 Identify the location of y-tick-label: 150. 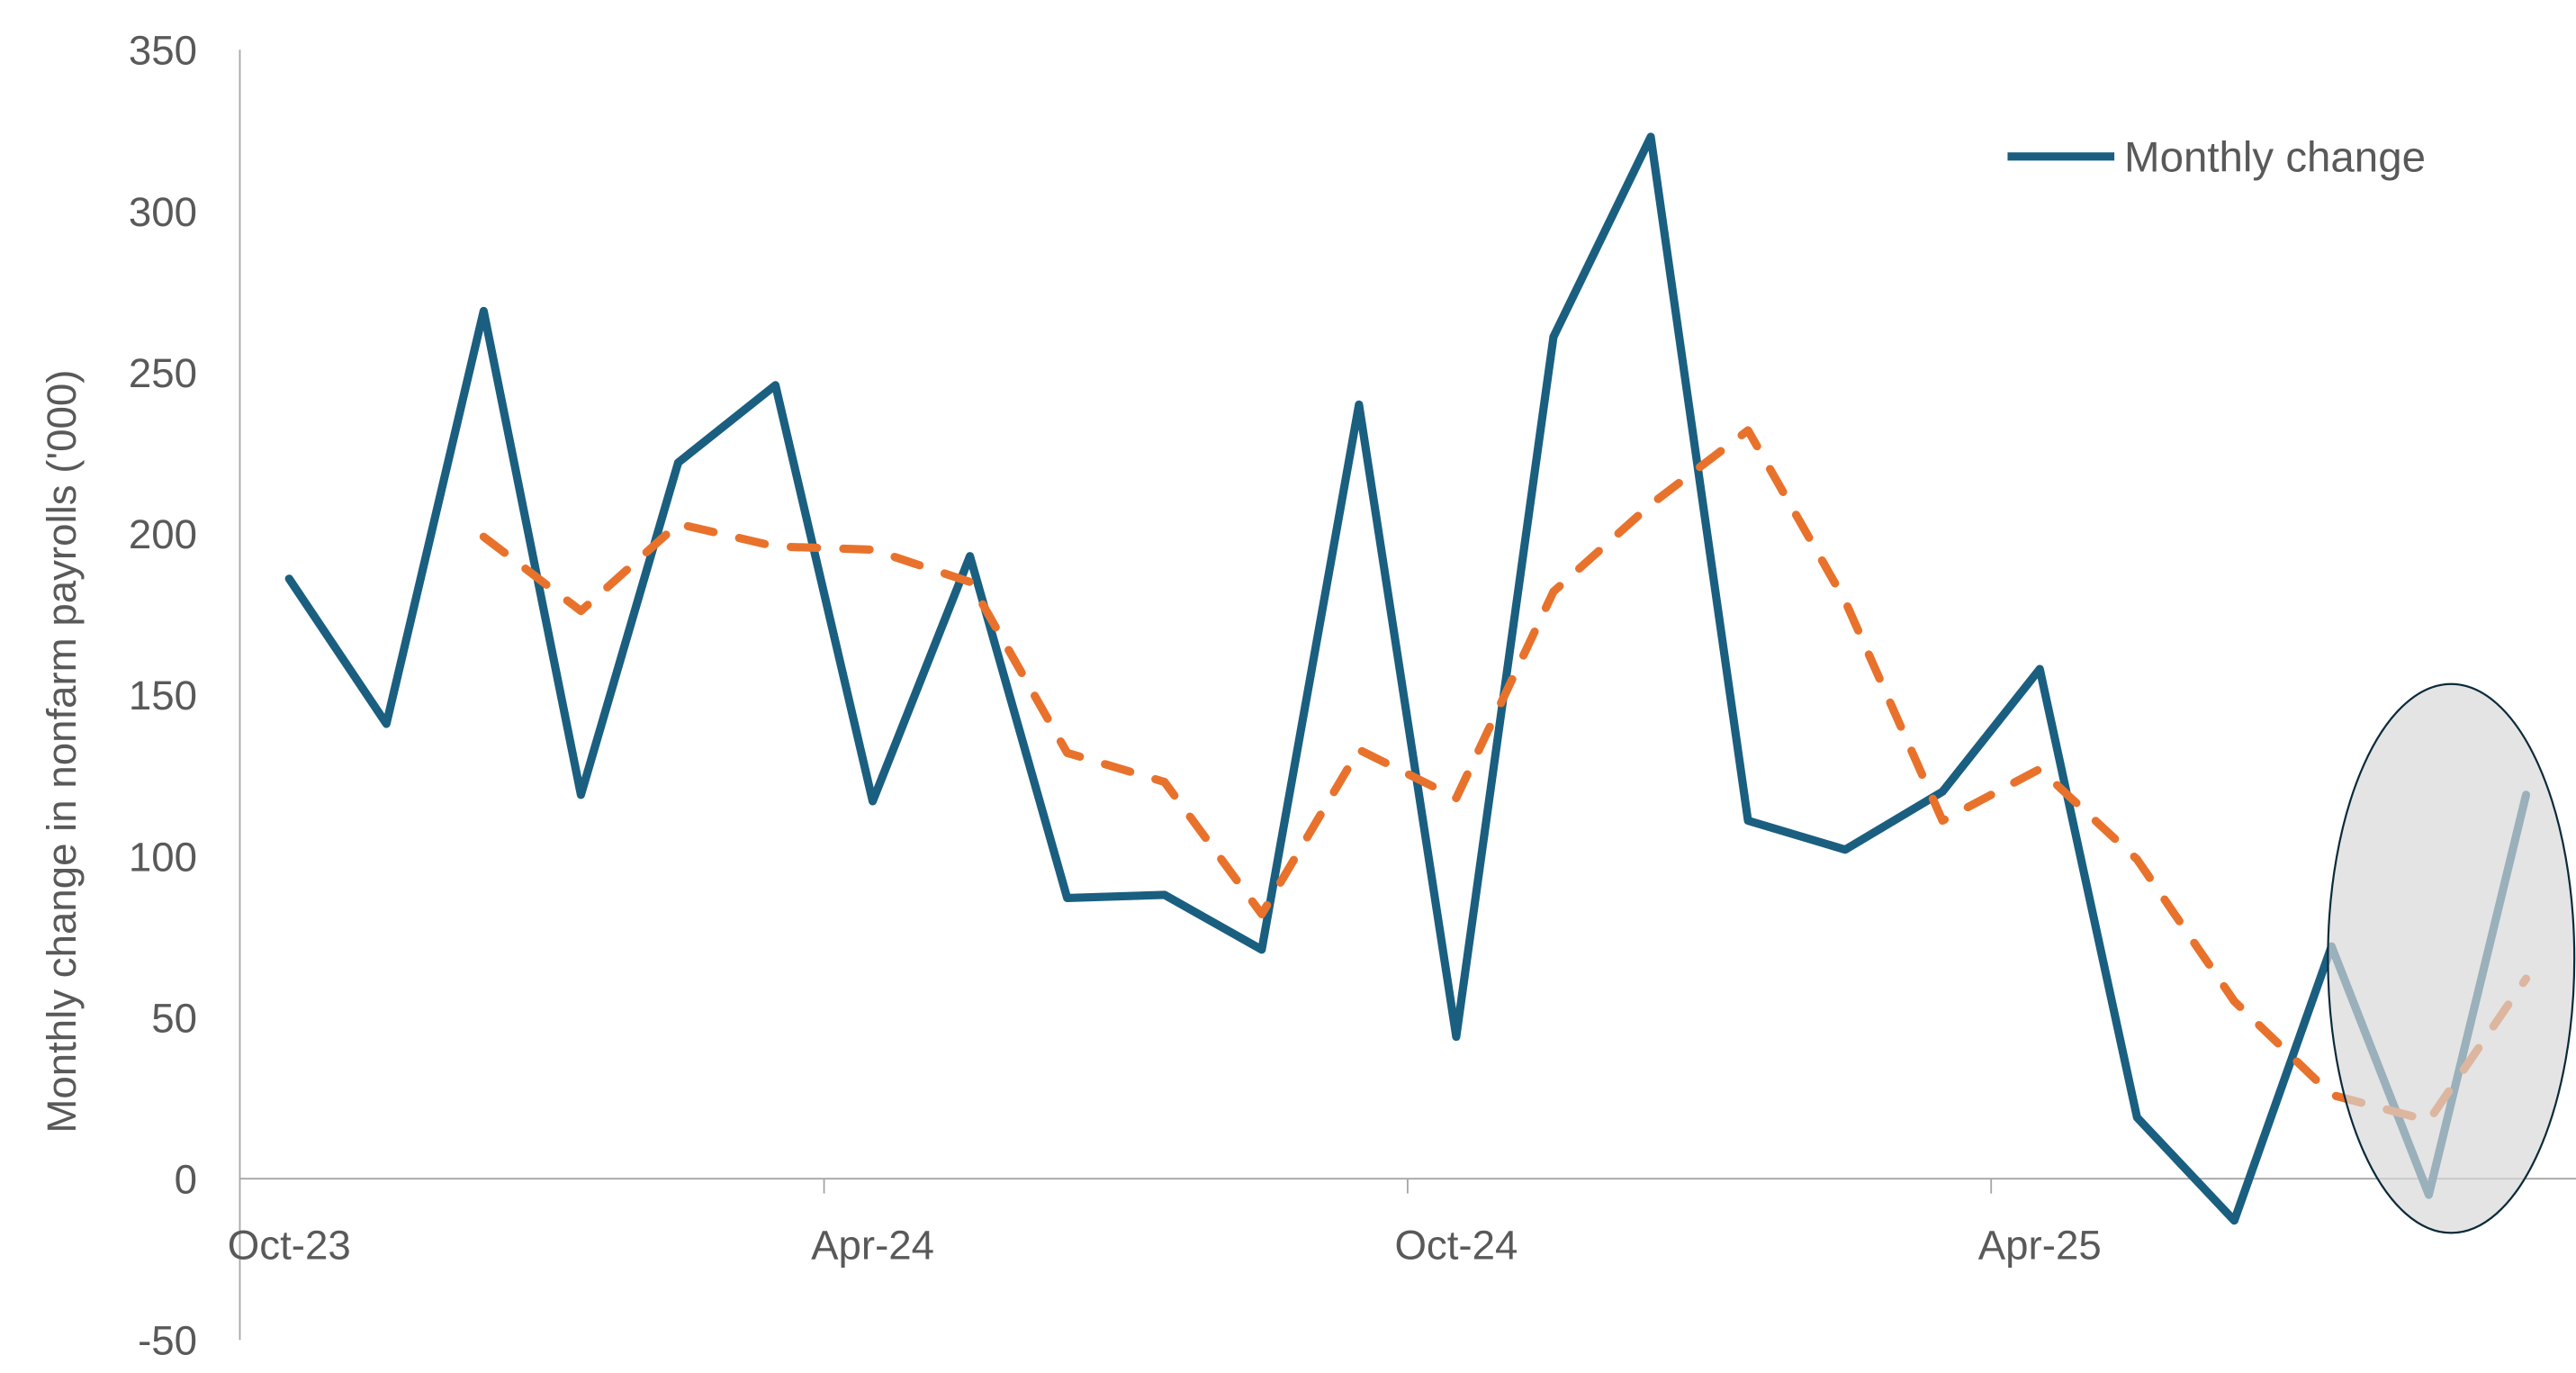
(163, 695).